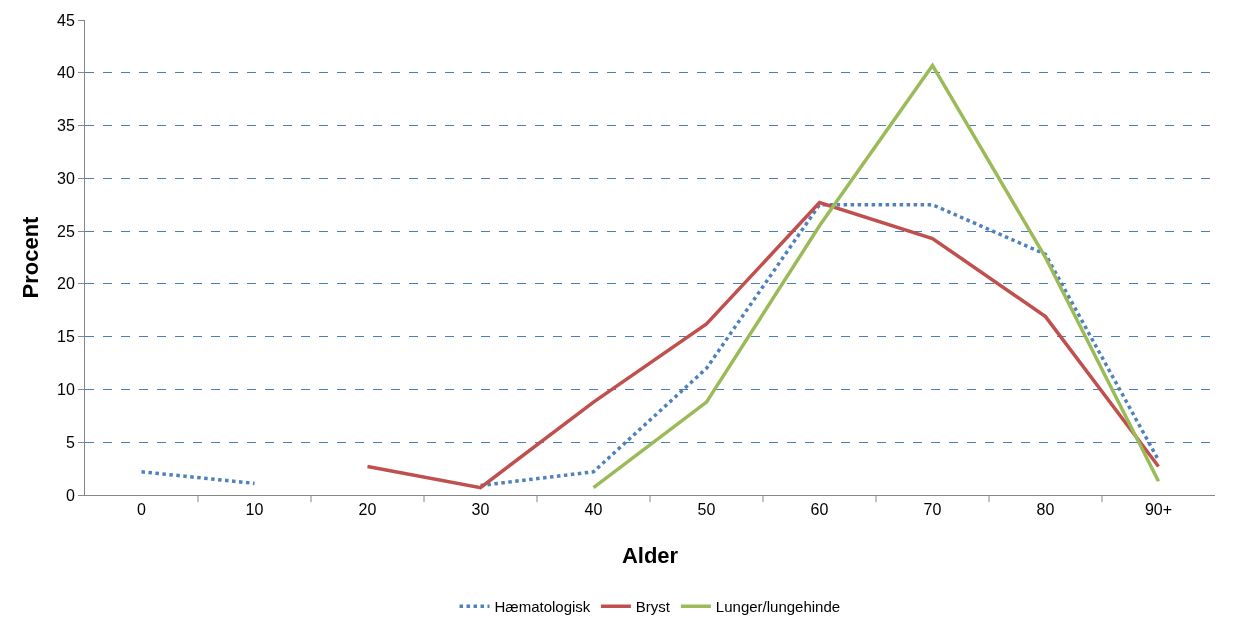  What do you see at coordinates (819, 510) in the screenshot?
I see `x-tick-label: 60` at bounding box center [819, 510].